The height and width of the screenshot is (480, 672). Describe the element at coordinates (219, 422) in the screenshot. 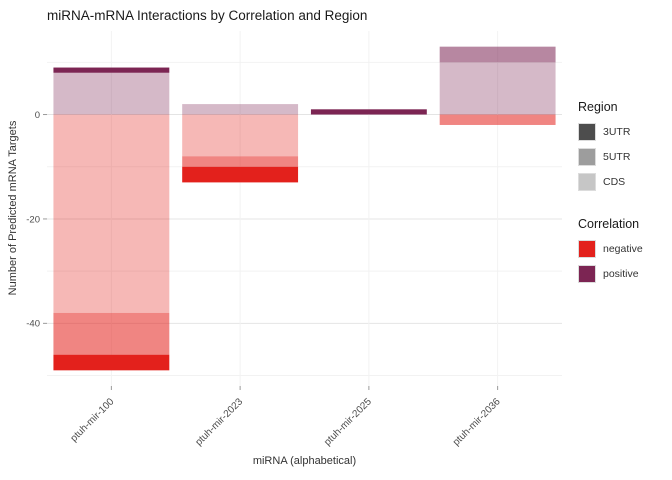

I see `x-category-label: ptuh-mir-2023` at that location.